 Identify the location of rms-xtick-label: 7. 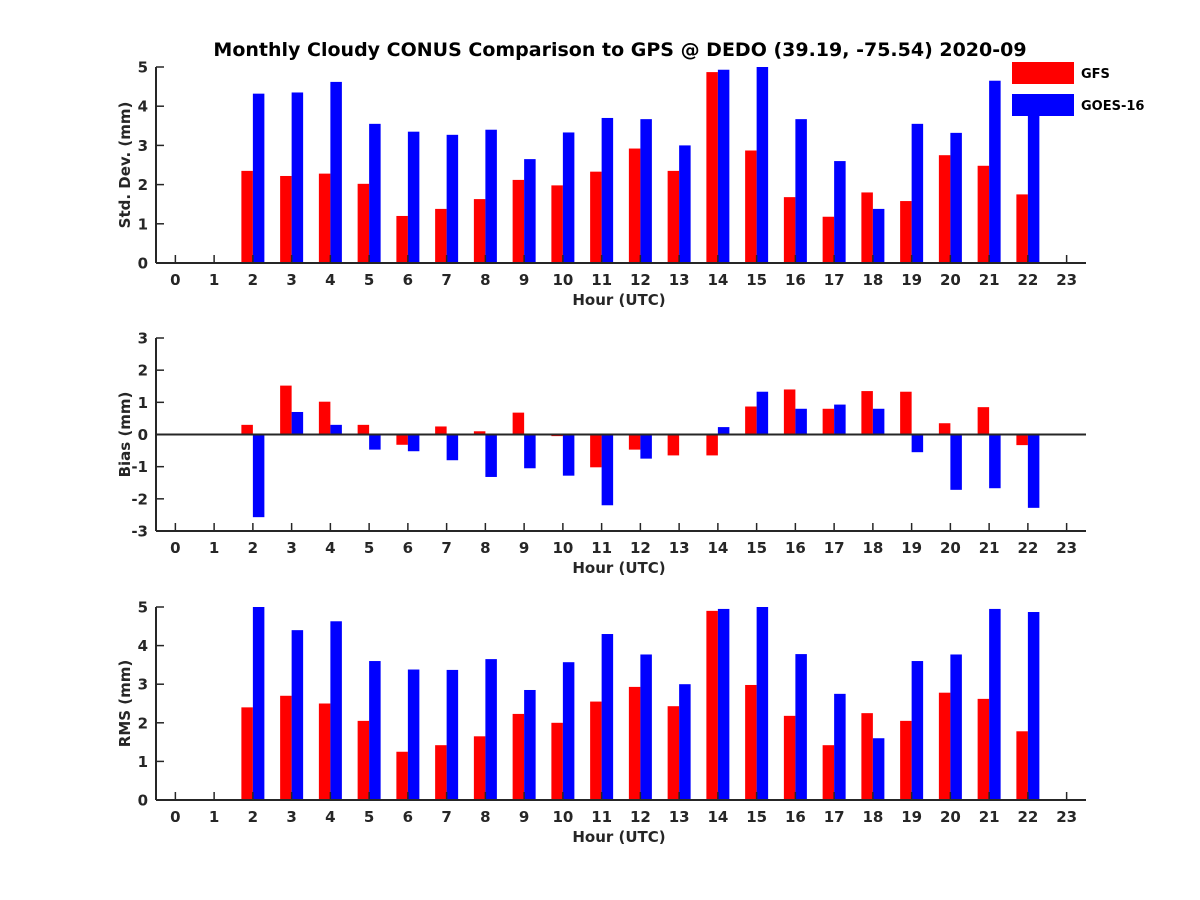
(446, 817).